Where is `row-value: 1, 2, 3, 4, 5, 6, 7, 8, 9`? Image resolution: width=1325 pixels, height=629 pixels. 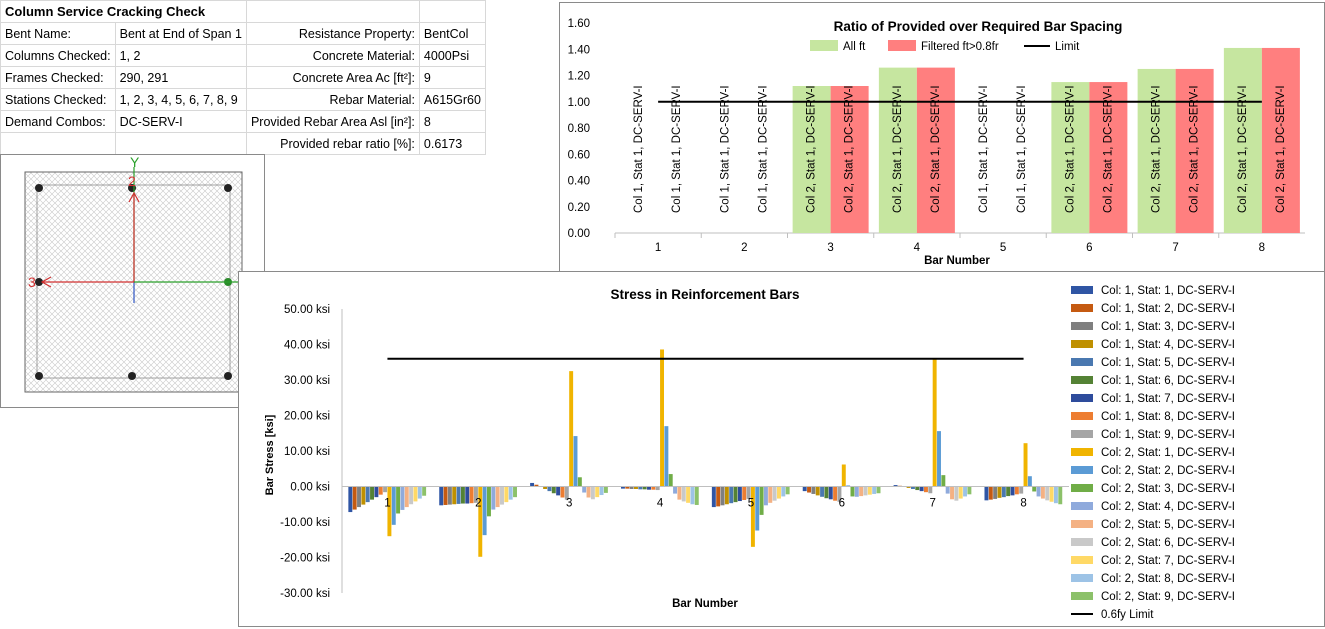
row-value: 1, 2, 3, 4, 5, 6, 7, 8, 9 is located at coordinates (180, 99).